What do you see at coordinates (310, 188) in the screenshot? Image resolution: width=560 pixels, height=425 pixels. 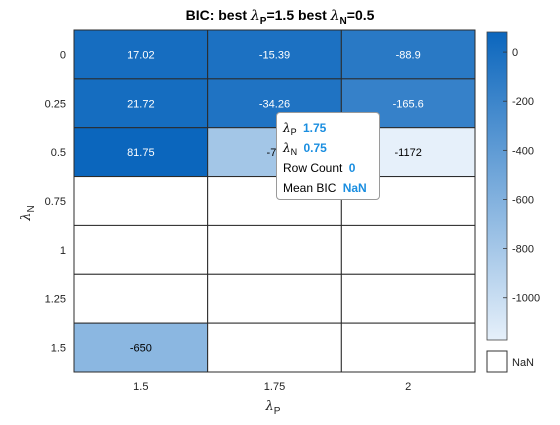 I see `tooltip-mean-bic-label: Mean BIC` at bounding box center [310, 188].